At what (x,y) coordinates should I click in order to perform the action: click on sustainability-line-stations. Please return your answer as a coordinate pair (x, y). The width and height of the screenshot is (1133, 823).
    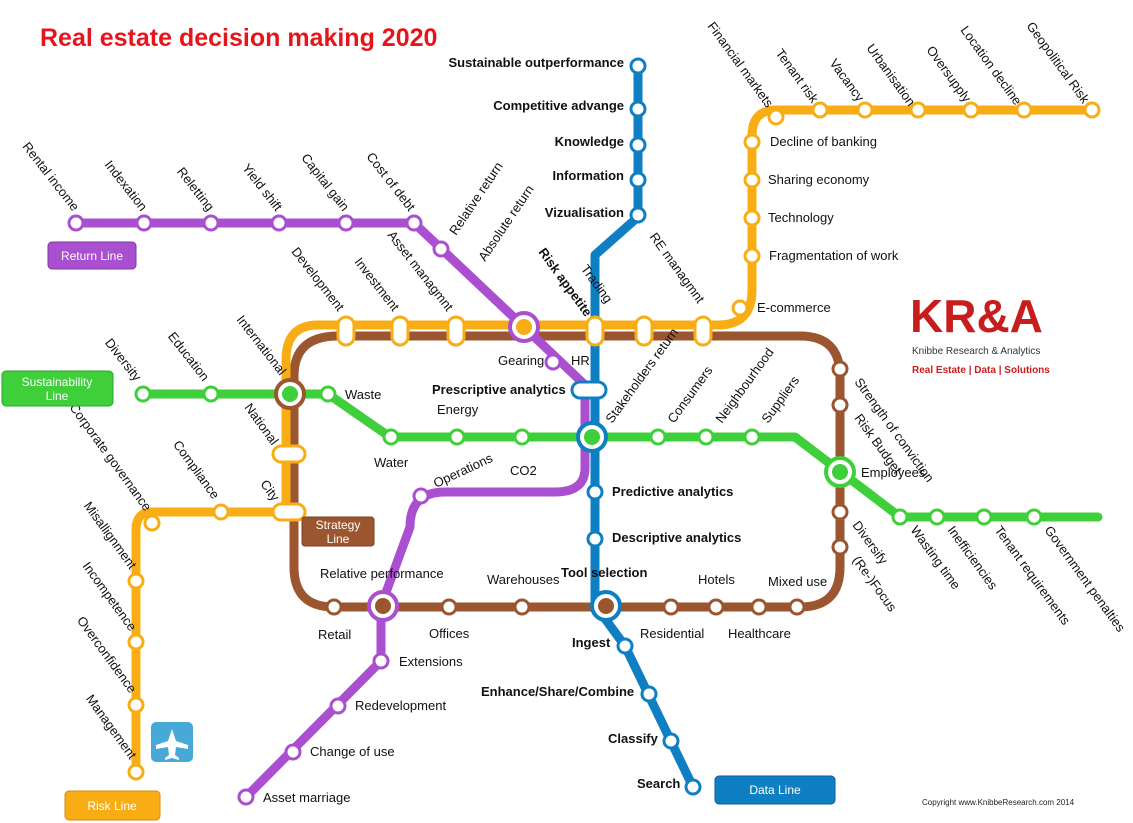
    Looking at the image, I should click on (588, 455).